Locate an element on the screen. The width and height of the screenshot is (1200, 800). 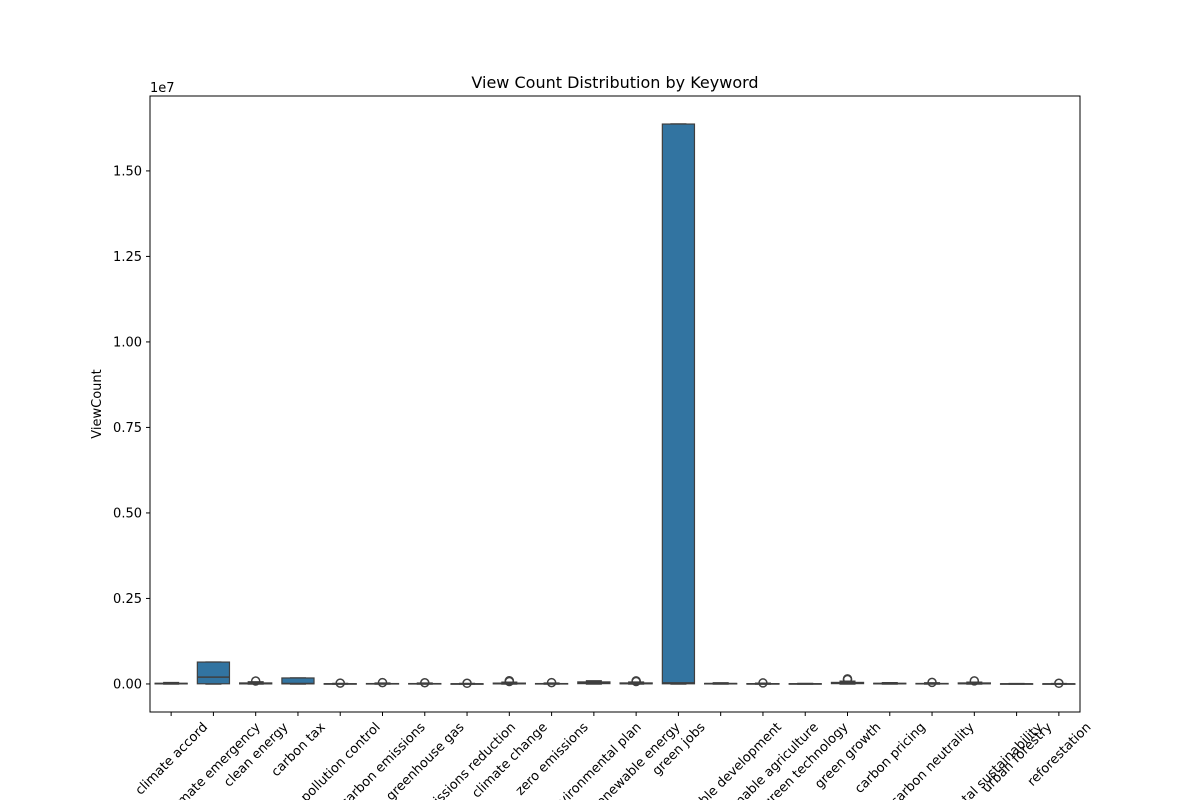
y-tick-label: 0.75 is located at coordinates (127, 428).